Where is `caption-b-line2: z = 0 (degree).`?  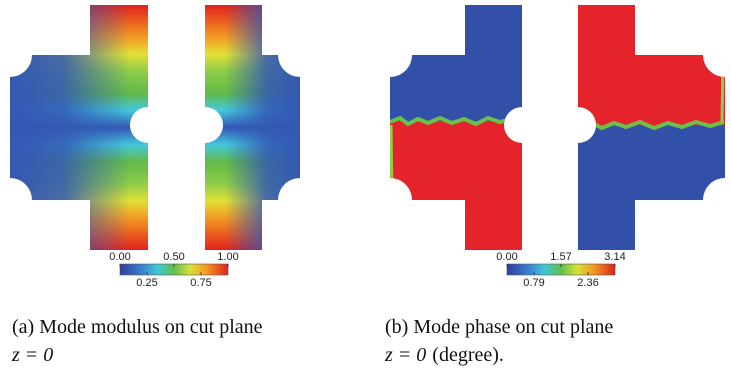 caption-b-line2: z = 0 (degree). is located at coordinates (444, 355).